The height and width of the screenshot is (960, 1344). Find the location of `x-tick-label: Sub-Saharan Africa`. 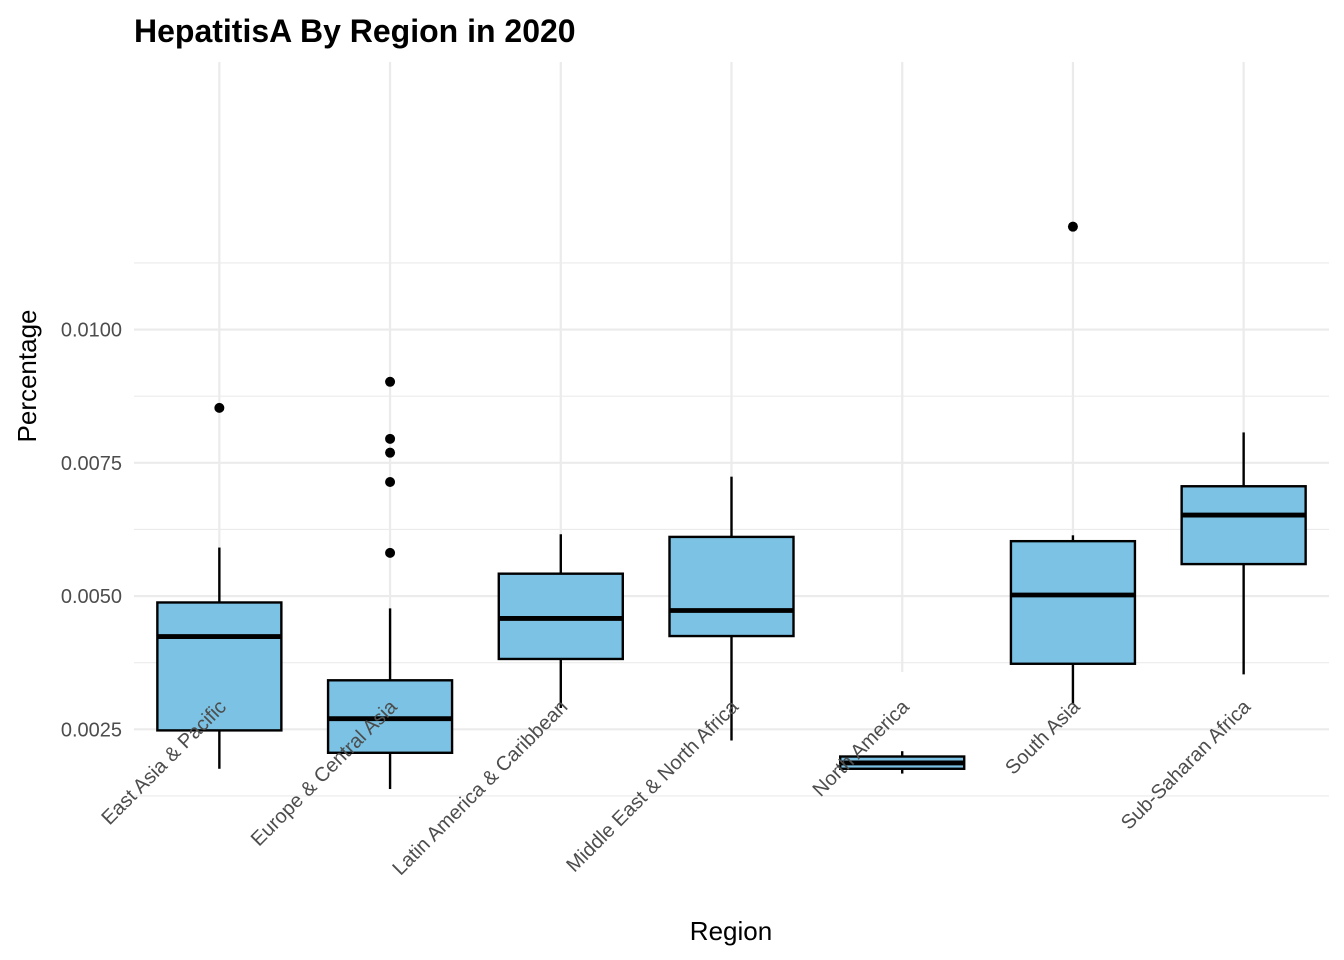

x-tick-label: Sub-Saharan Africa is located at coordinates (1186, 764).